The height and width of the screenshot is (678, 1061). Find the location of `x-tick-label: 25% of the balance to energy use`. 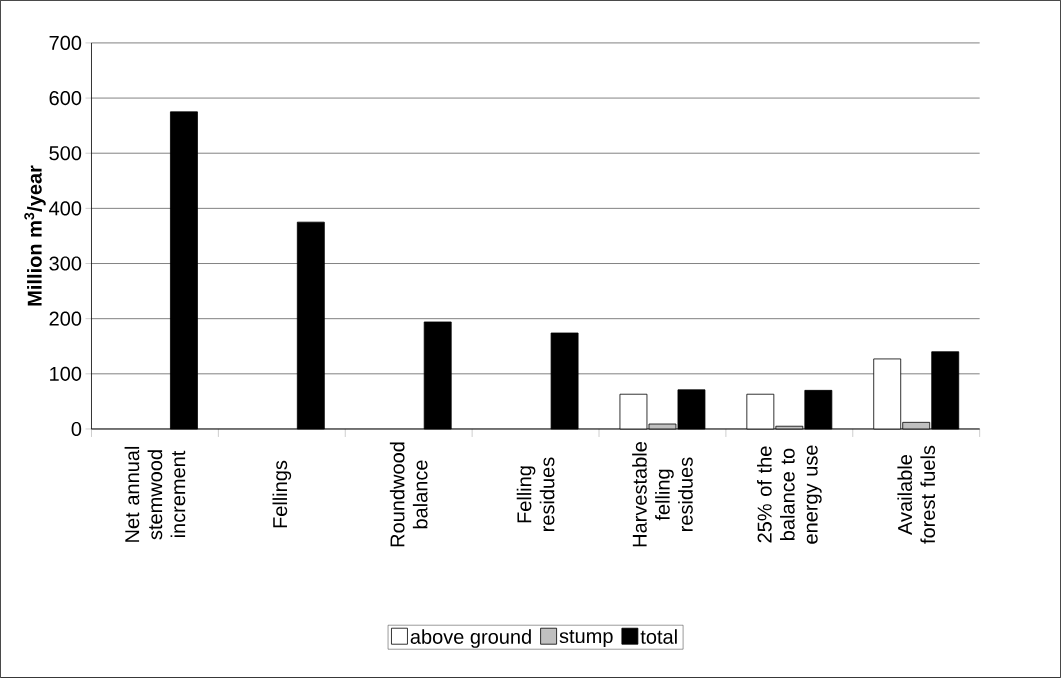

x-tick-label: 25% of the balance to energy use is located at coordinates (789, 494).